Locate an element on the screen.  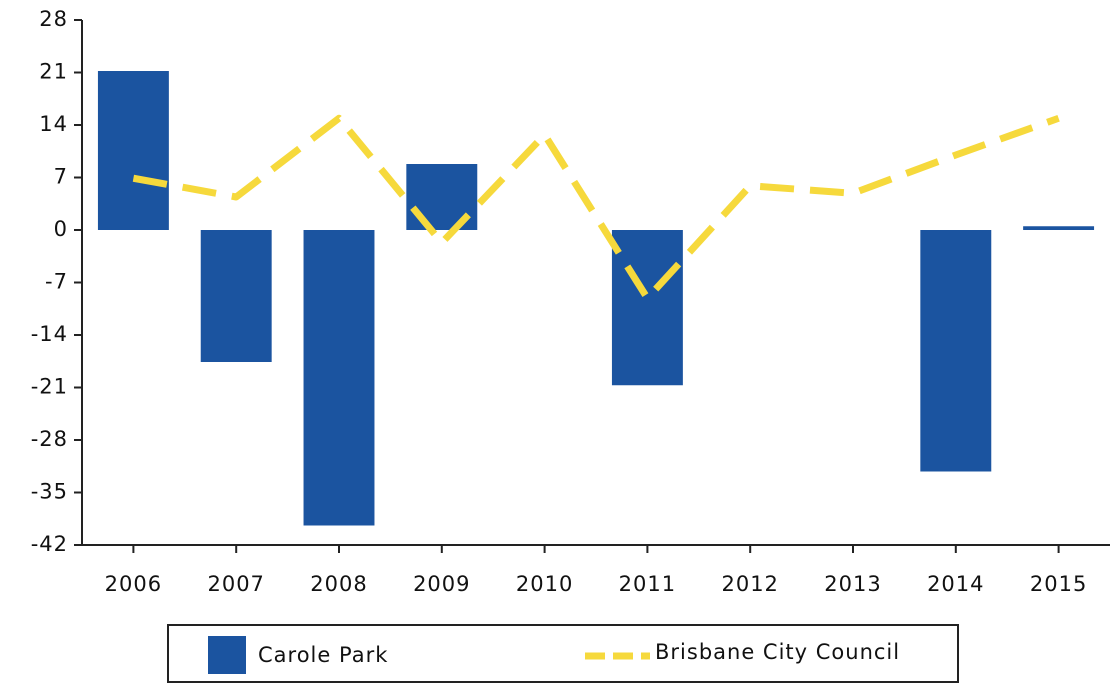
legend-swatch is located at coordinates (227, 655).